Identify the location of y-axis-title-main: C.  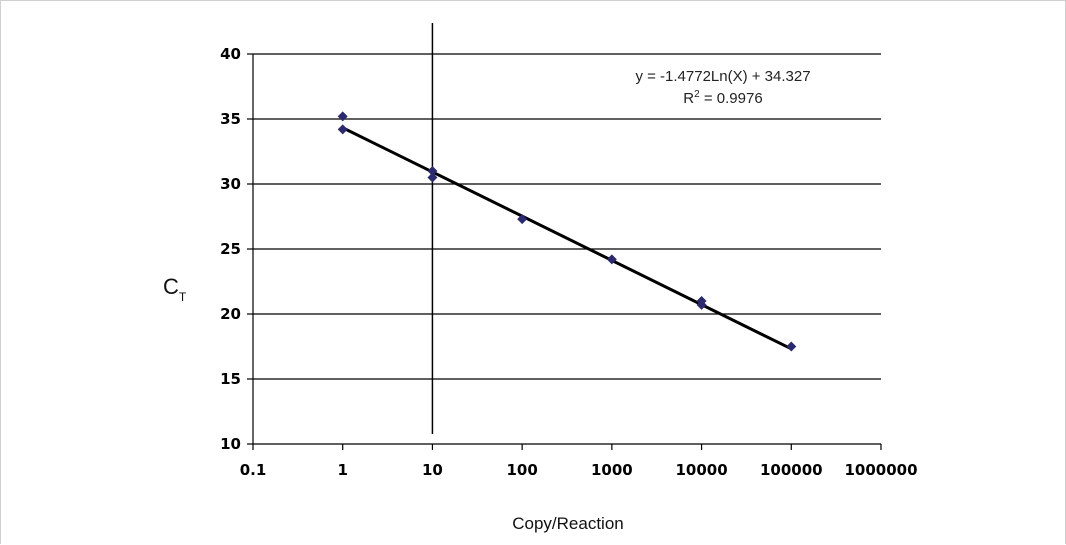
(171, 286).